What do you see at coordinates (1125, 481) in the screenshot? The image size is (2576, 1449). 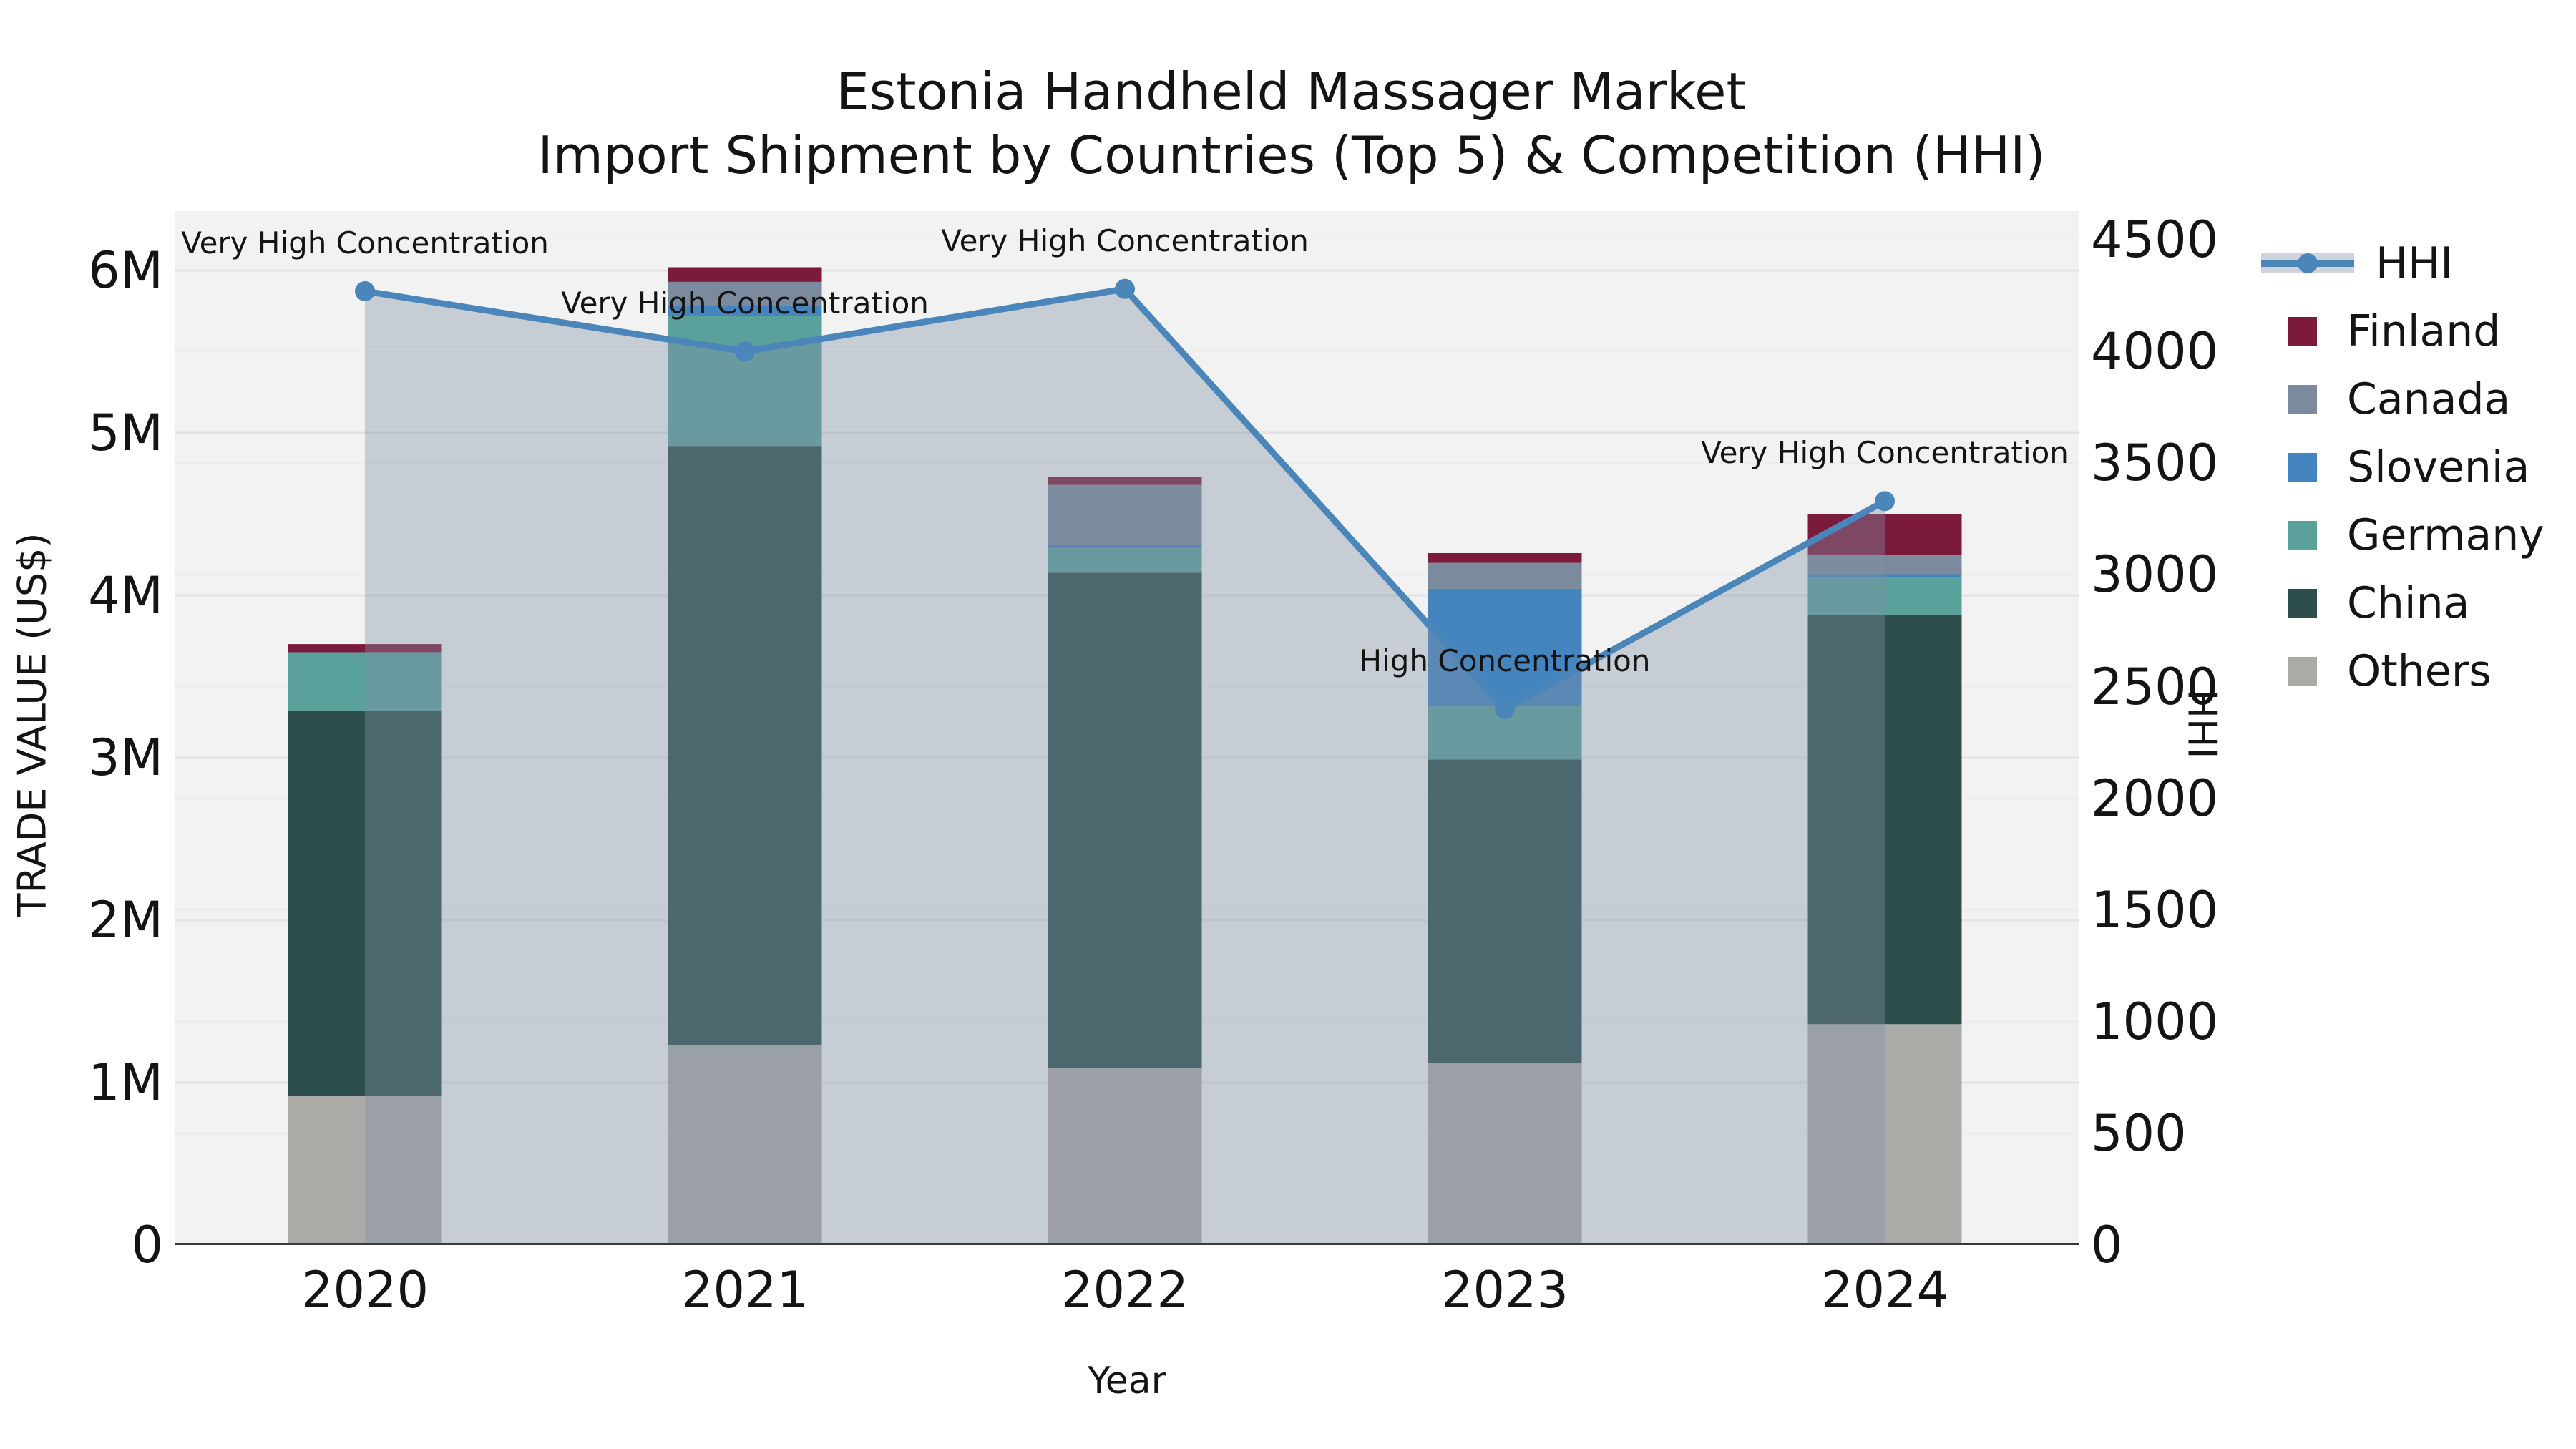 I see `bar-segment-finland-2022` at bounding box center [1125, 481].